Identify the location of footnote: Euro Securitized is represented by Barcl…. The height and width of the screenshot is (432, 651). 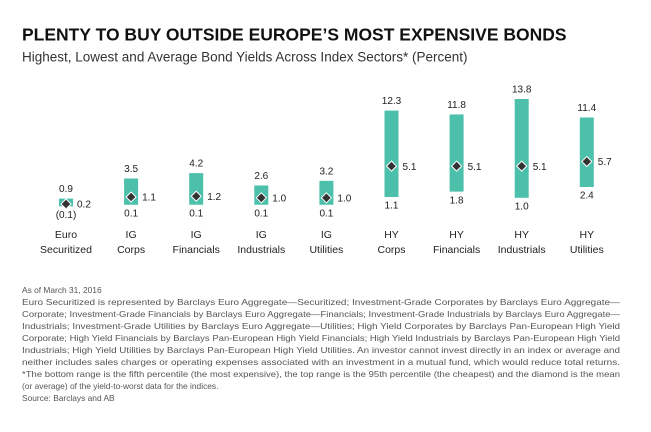
(321, 302).